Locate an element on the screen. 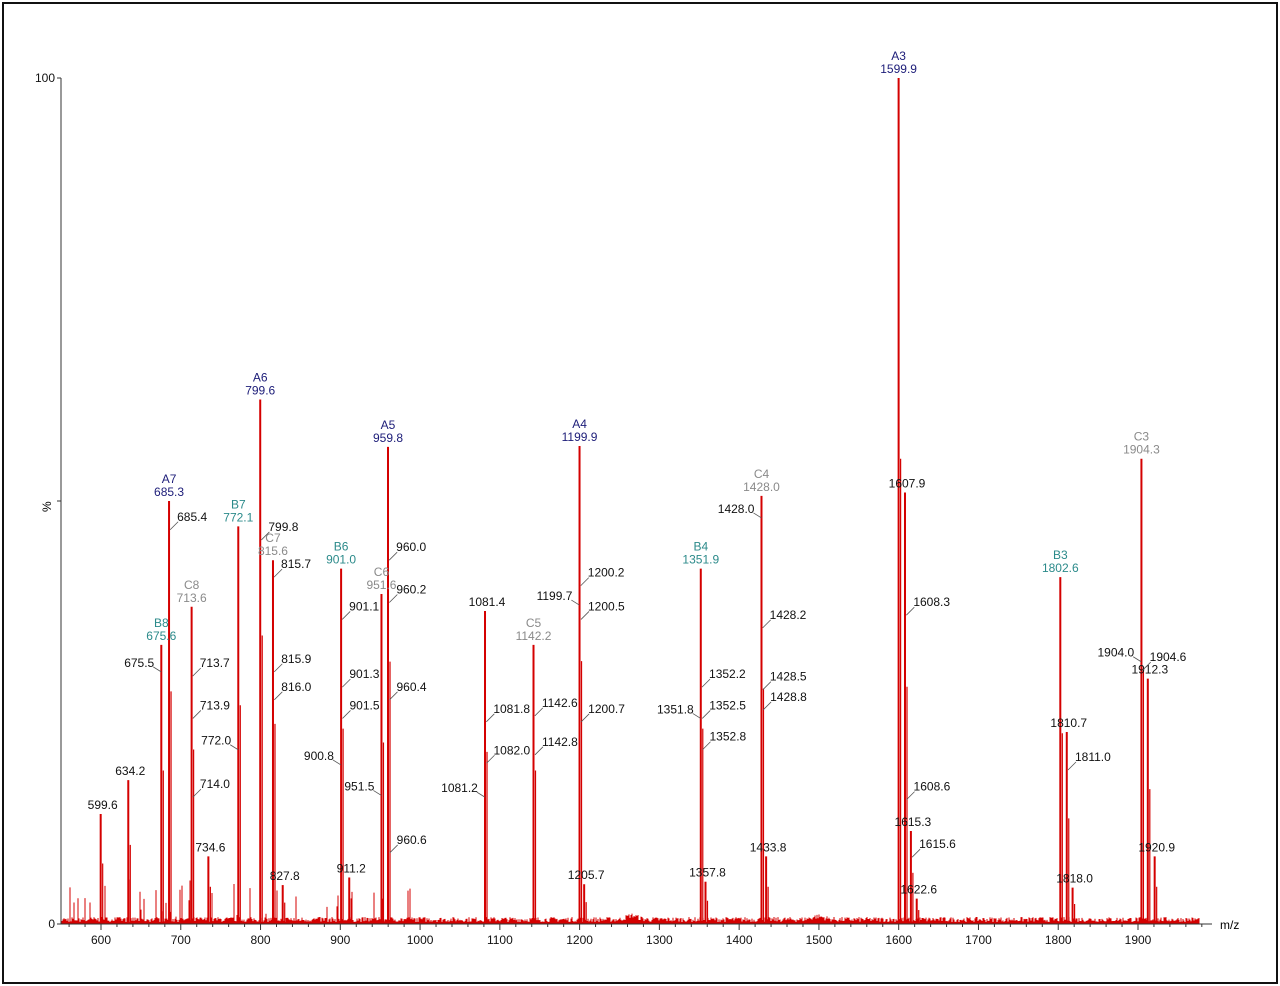 This screenshot has width=1280, height=986. annotation-label: 1081.2 is located at coordinates (459, 788).